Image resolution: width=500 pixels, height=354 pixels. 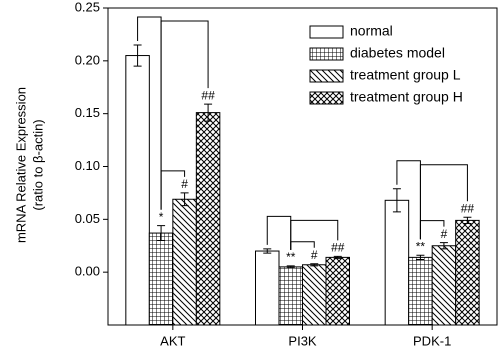 What do you see at coordinates (37, 164) in the screenshot?
I see `y-label: (ratio to β-actin)` at bounding box center [37, 164].